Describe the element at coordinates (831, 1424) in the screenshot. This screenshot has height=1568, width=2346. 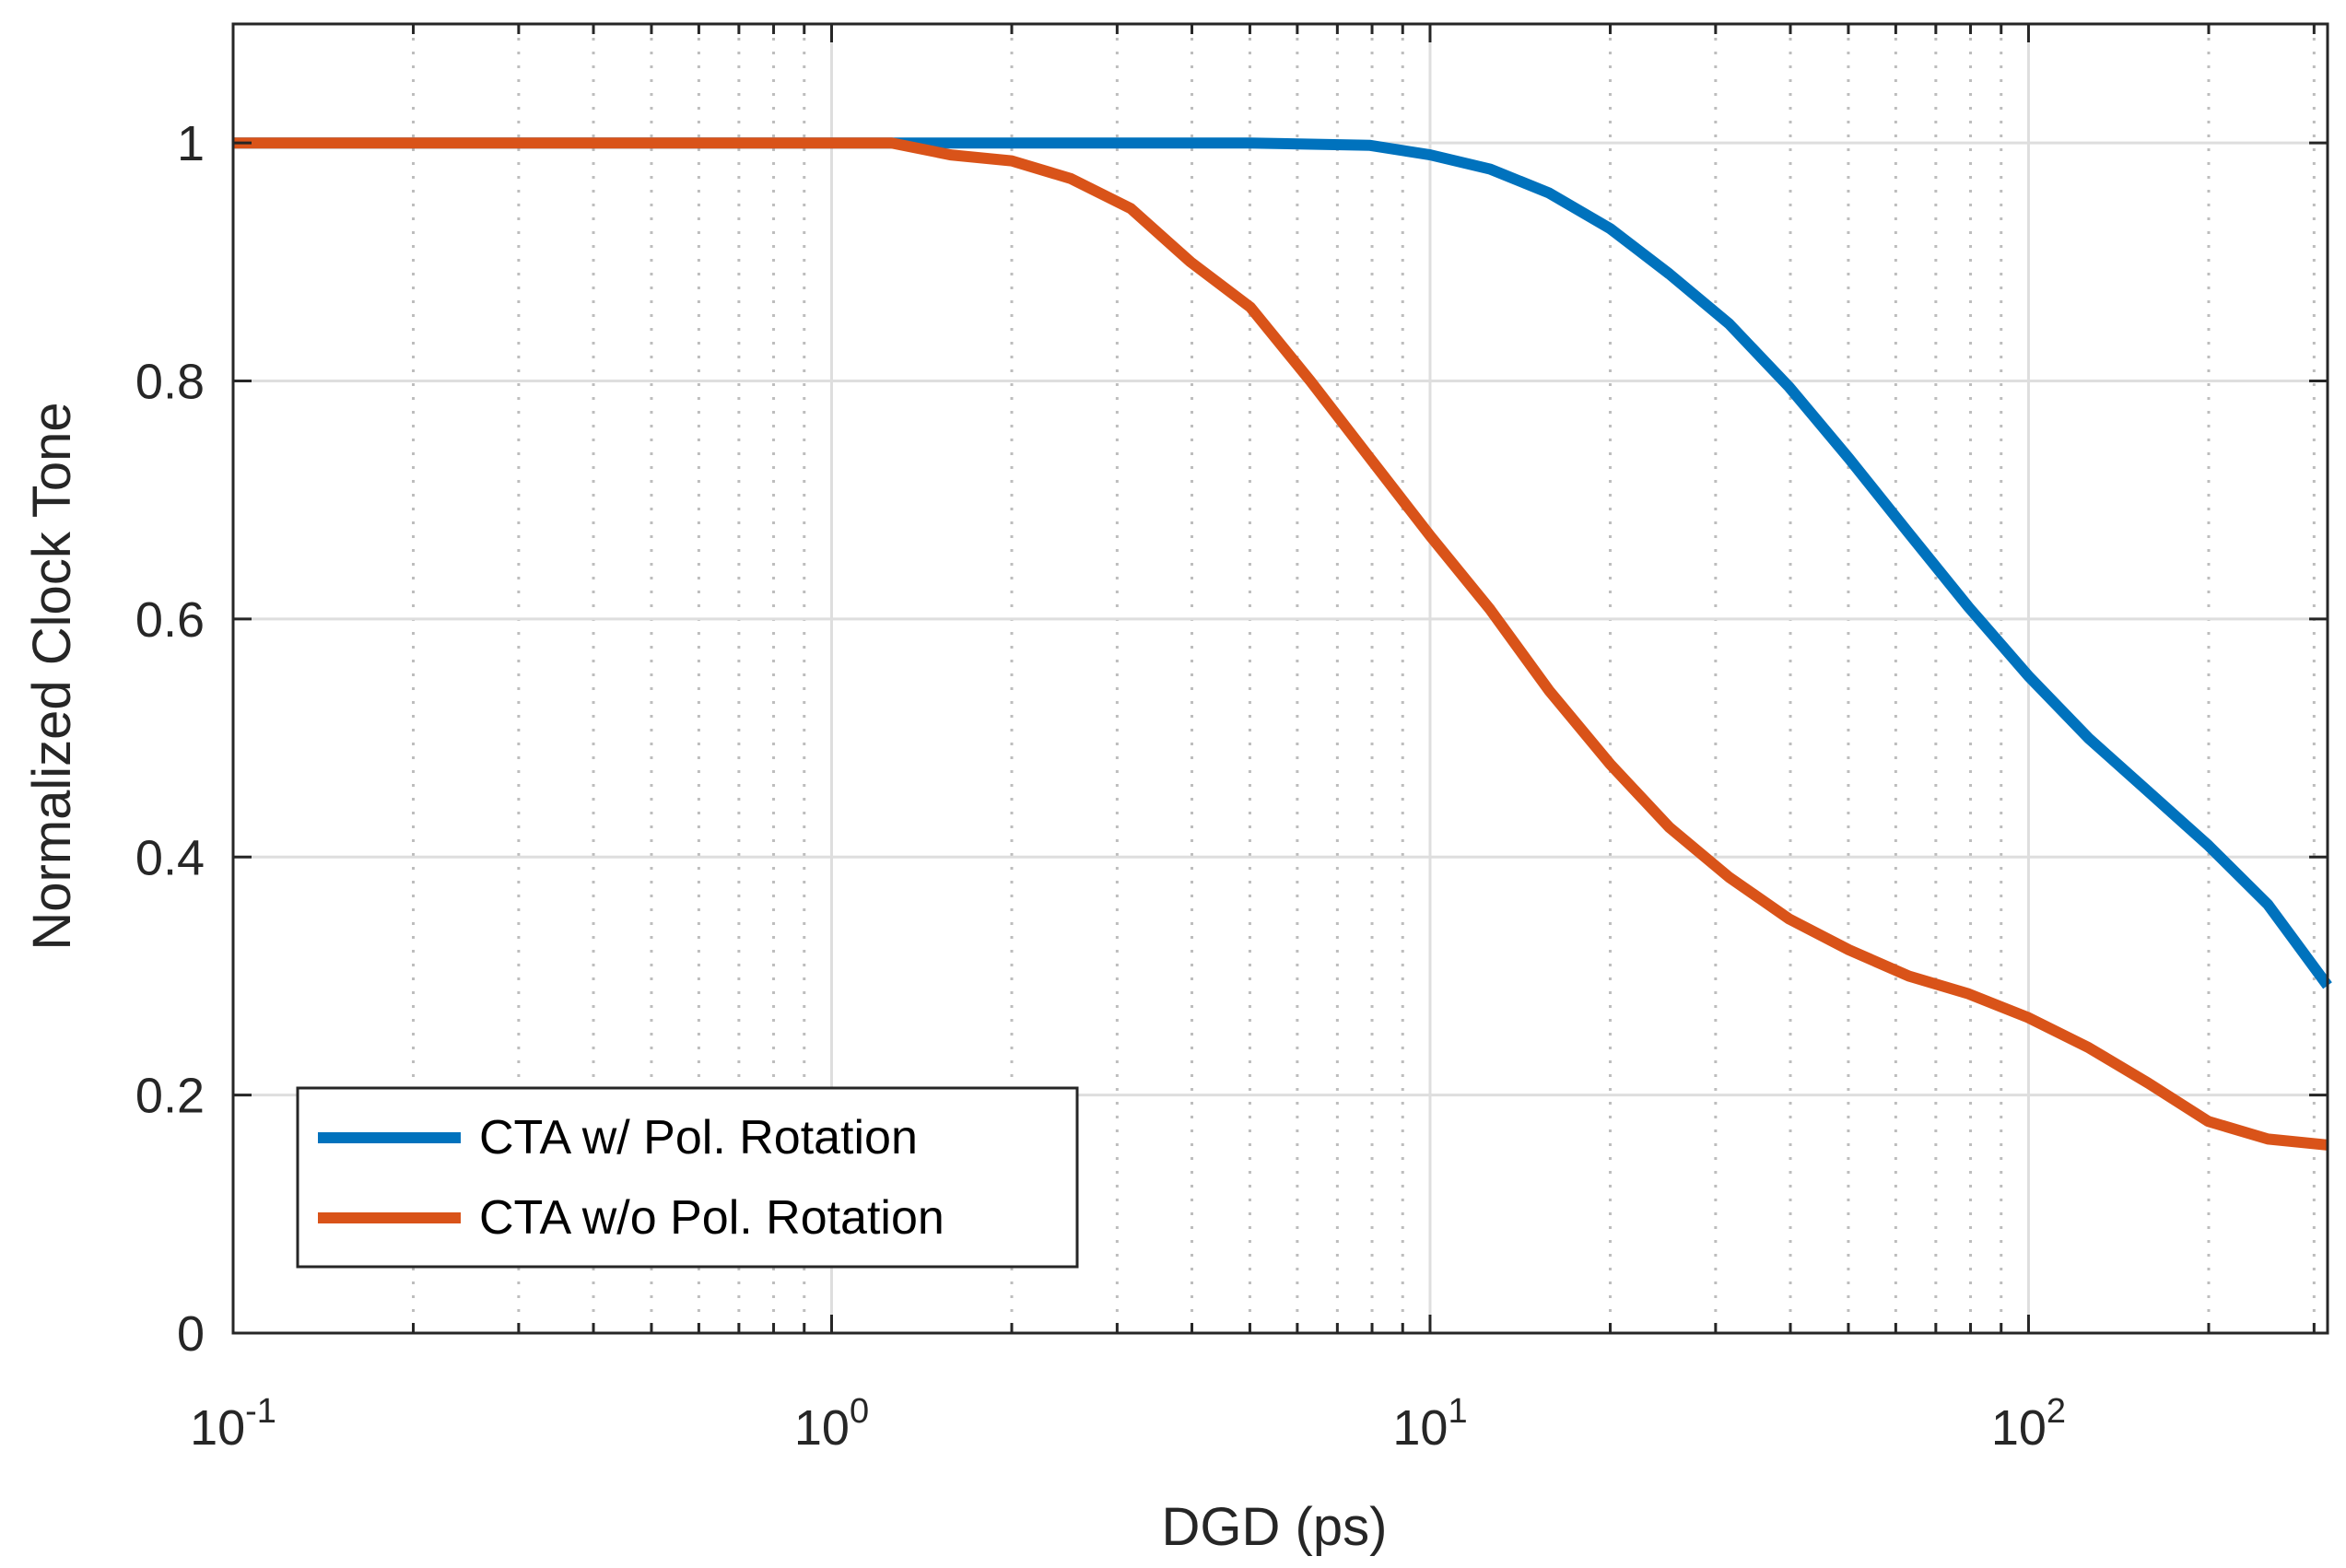
I see `x-tick-label: 10⁰` at that location.